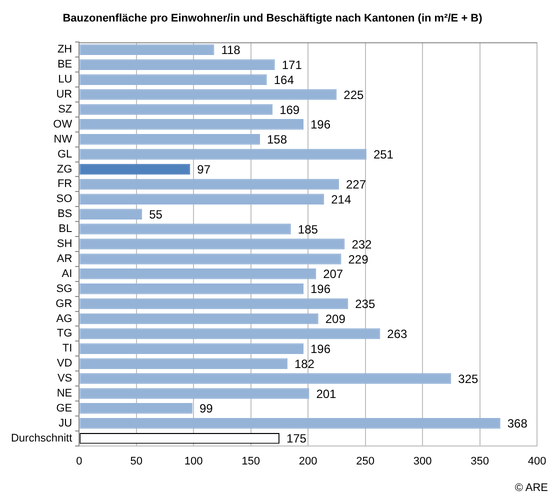 This screenshot has width=560, height=503. Describe the element at coordinates (64, 408) in the screenshot. I see `y-tick-label: GE` at that location.